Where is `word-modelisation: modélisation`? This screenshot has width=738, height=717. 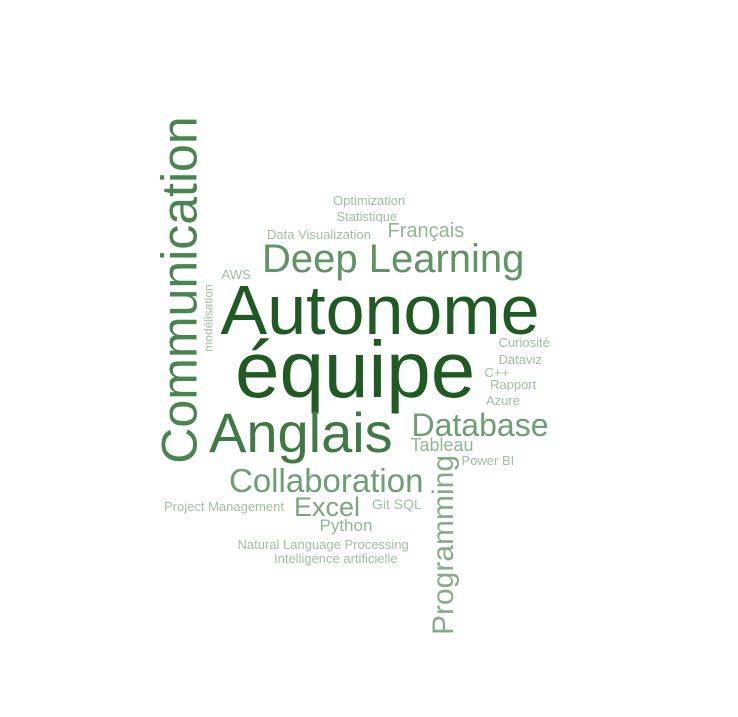 word-modelisation: modélisation is located at coordinates (208, 317).